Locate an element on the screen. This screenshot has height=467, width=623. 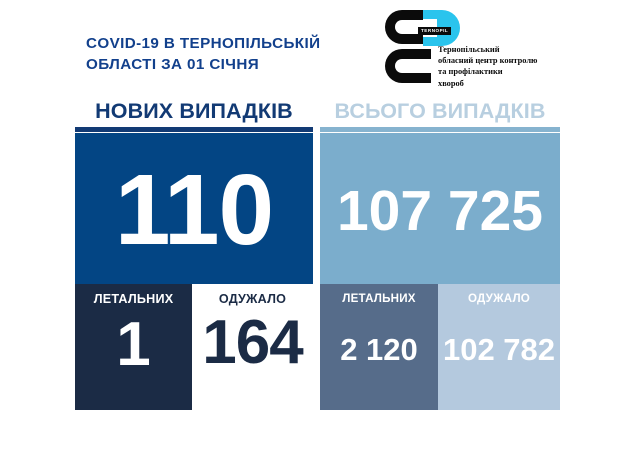
logo-mark-icon: TERNOPIL is located at coordinates (422, 47).